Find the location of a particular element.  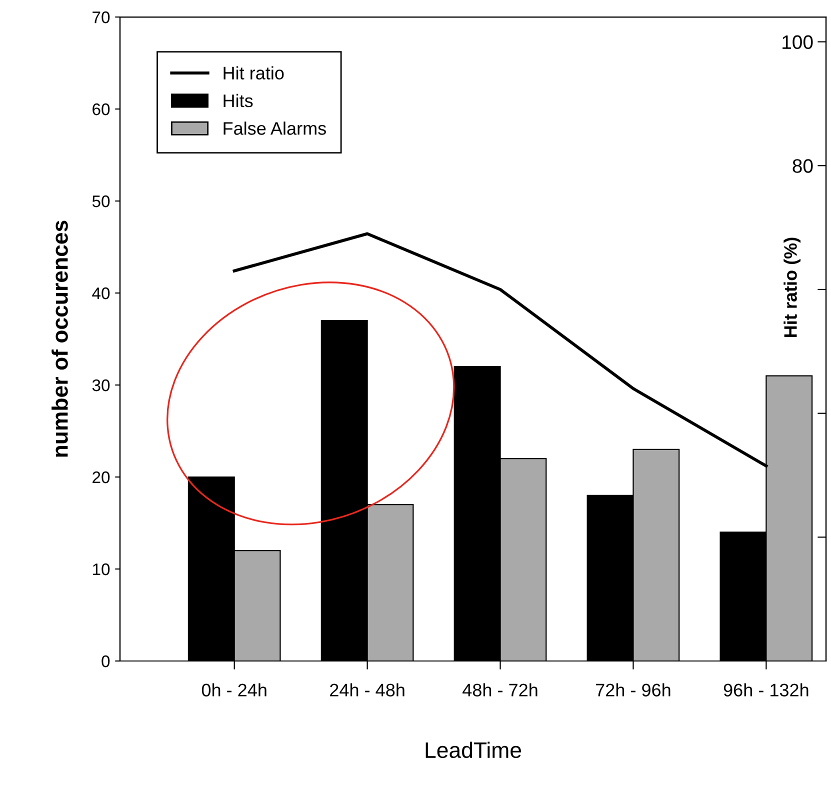

legend-label: False Alarms is located at coordinates (275, 128).